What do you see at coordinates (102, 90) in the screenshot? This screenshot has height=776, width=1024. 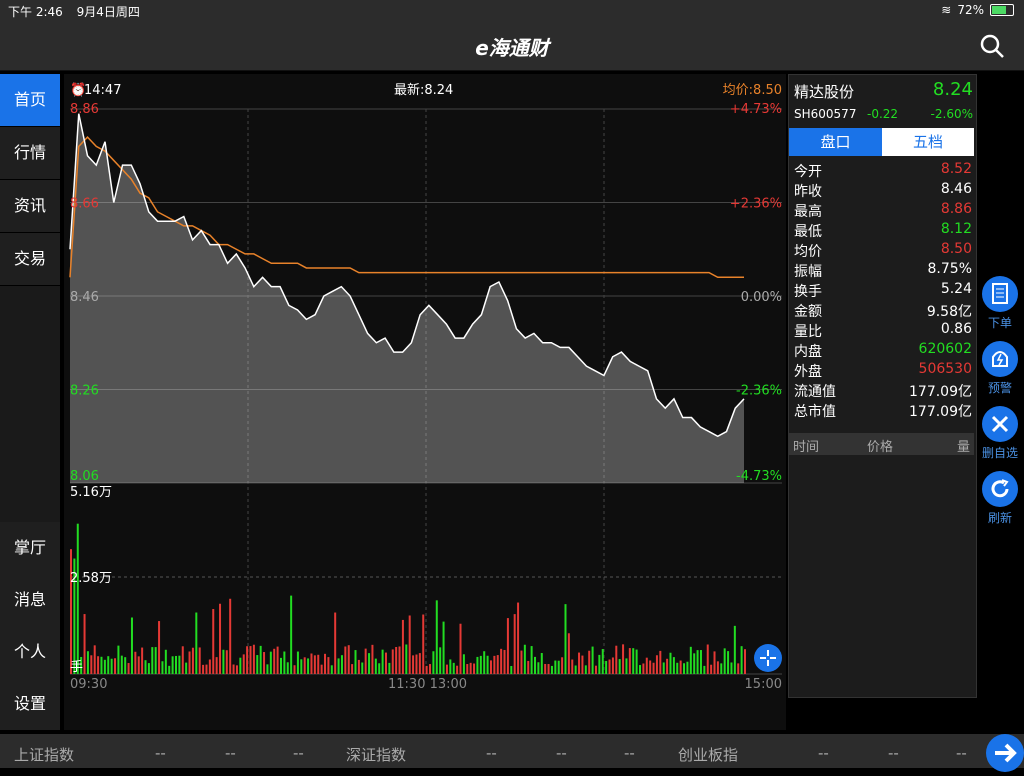 I see `chart-time: 14:47` at bounding box center [102, 90].